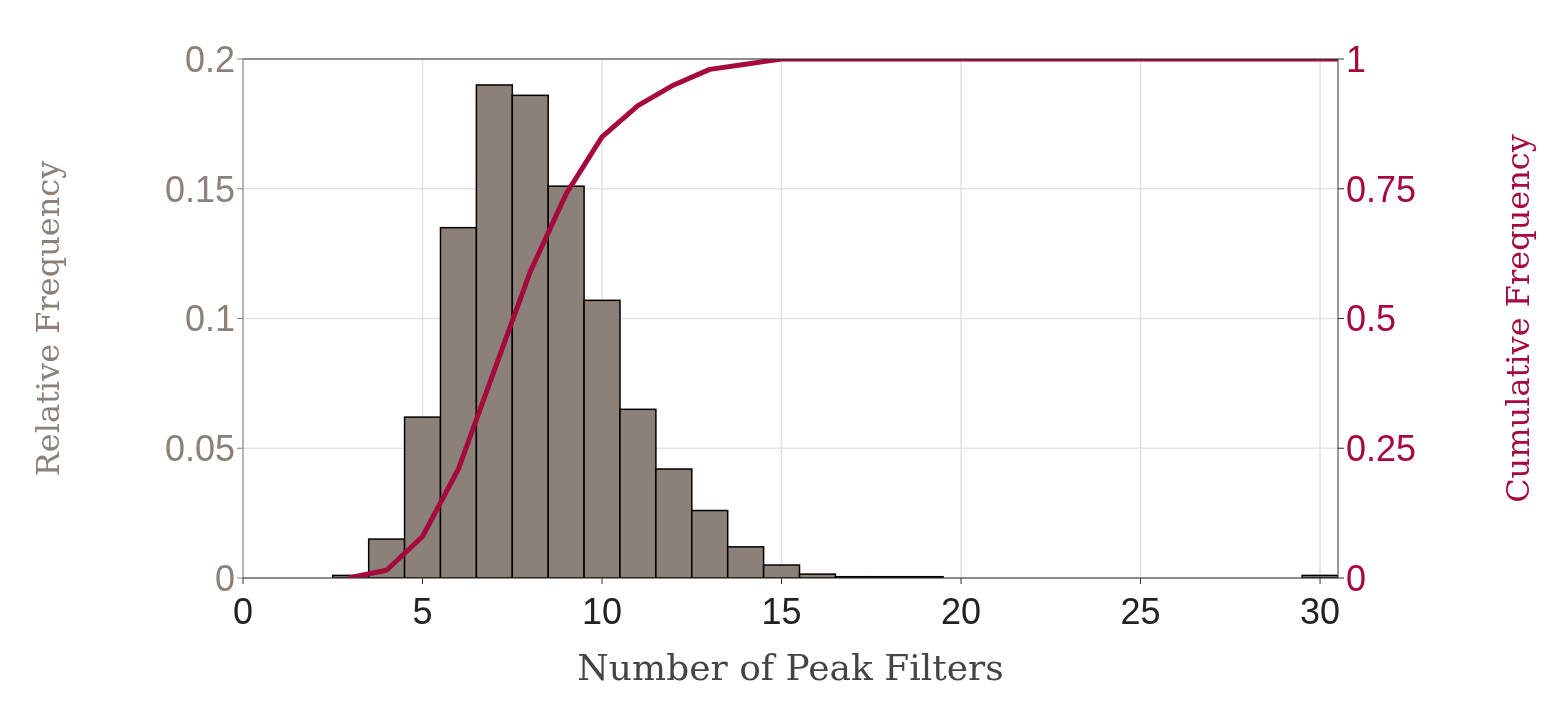 Image resolution: width=1564 pixels, height=721 pixels. Describe the element at coordinates (1371, 319) in the screenshot. I see `y2-tick-label: 0.5` at that location.